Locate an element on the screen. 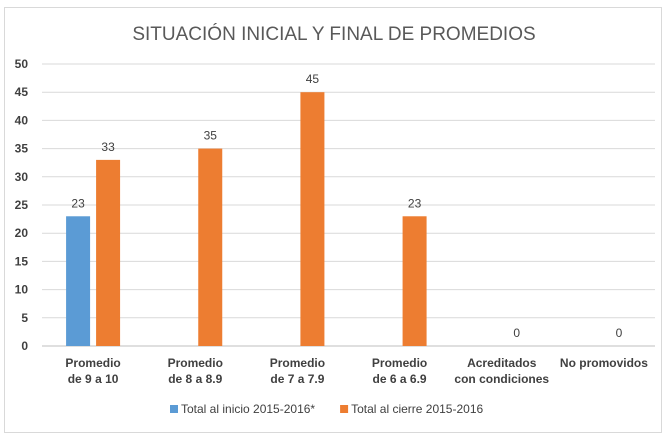  y-tick-label: 0 is located at coordinates (24, 346).